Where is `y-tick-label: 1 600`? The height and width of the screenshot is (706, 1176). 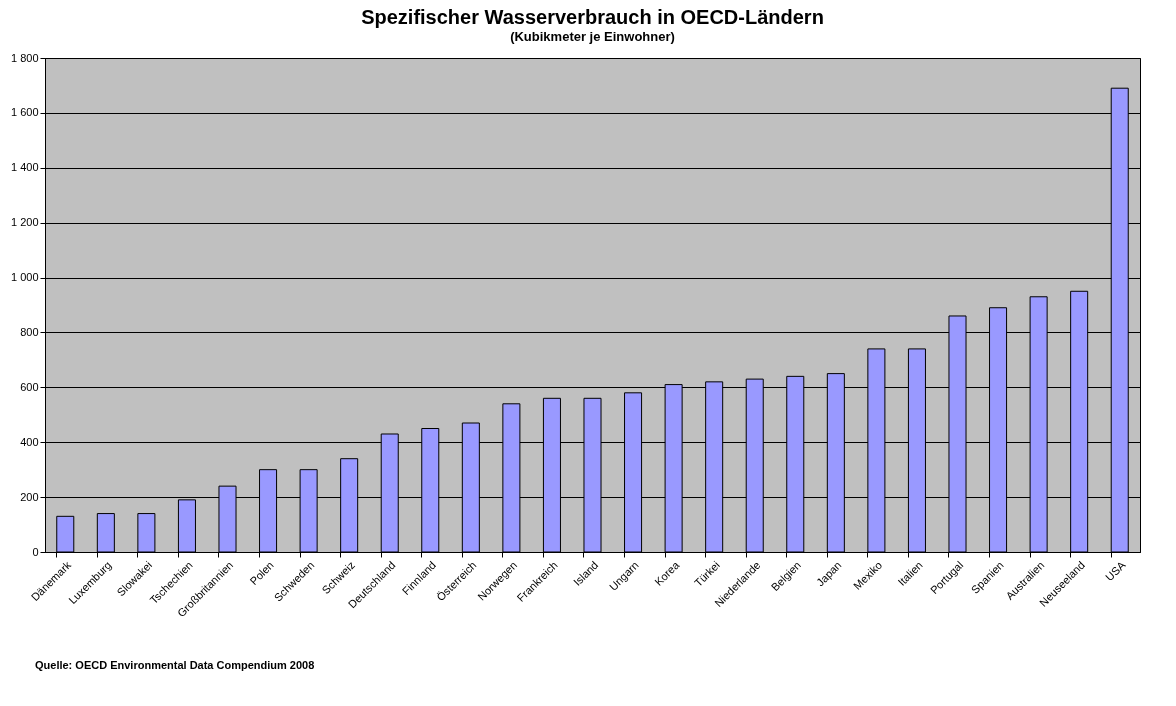 y-tick-label: 1 600 is located at coordinates (24, 112).